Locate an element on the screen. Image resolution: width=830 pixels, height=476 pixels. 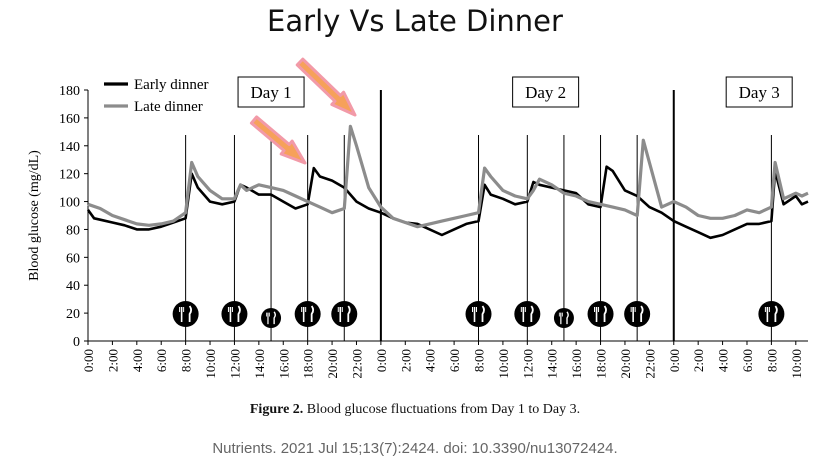
y-tick-label: 20 is located at coordinates (73, 314).